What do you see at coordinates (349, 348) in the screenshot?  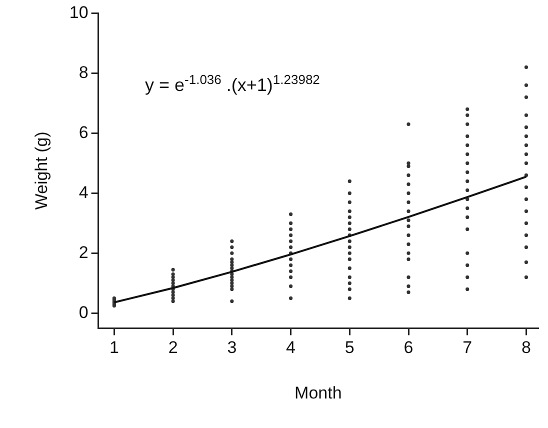 I see `x-tick-label: 5` at bounding box center [349, 348].